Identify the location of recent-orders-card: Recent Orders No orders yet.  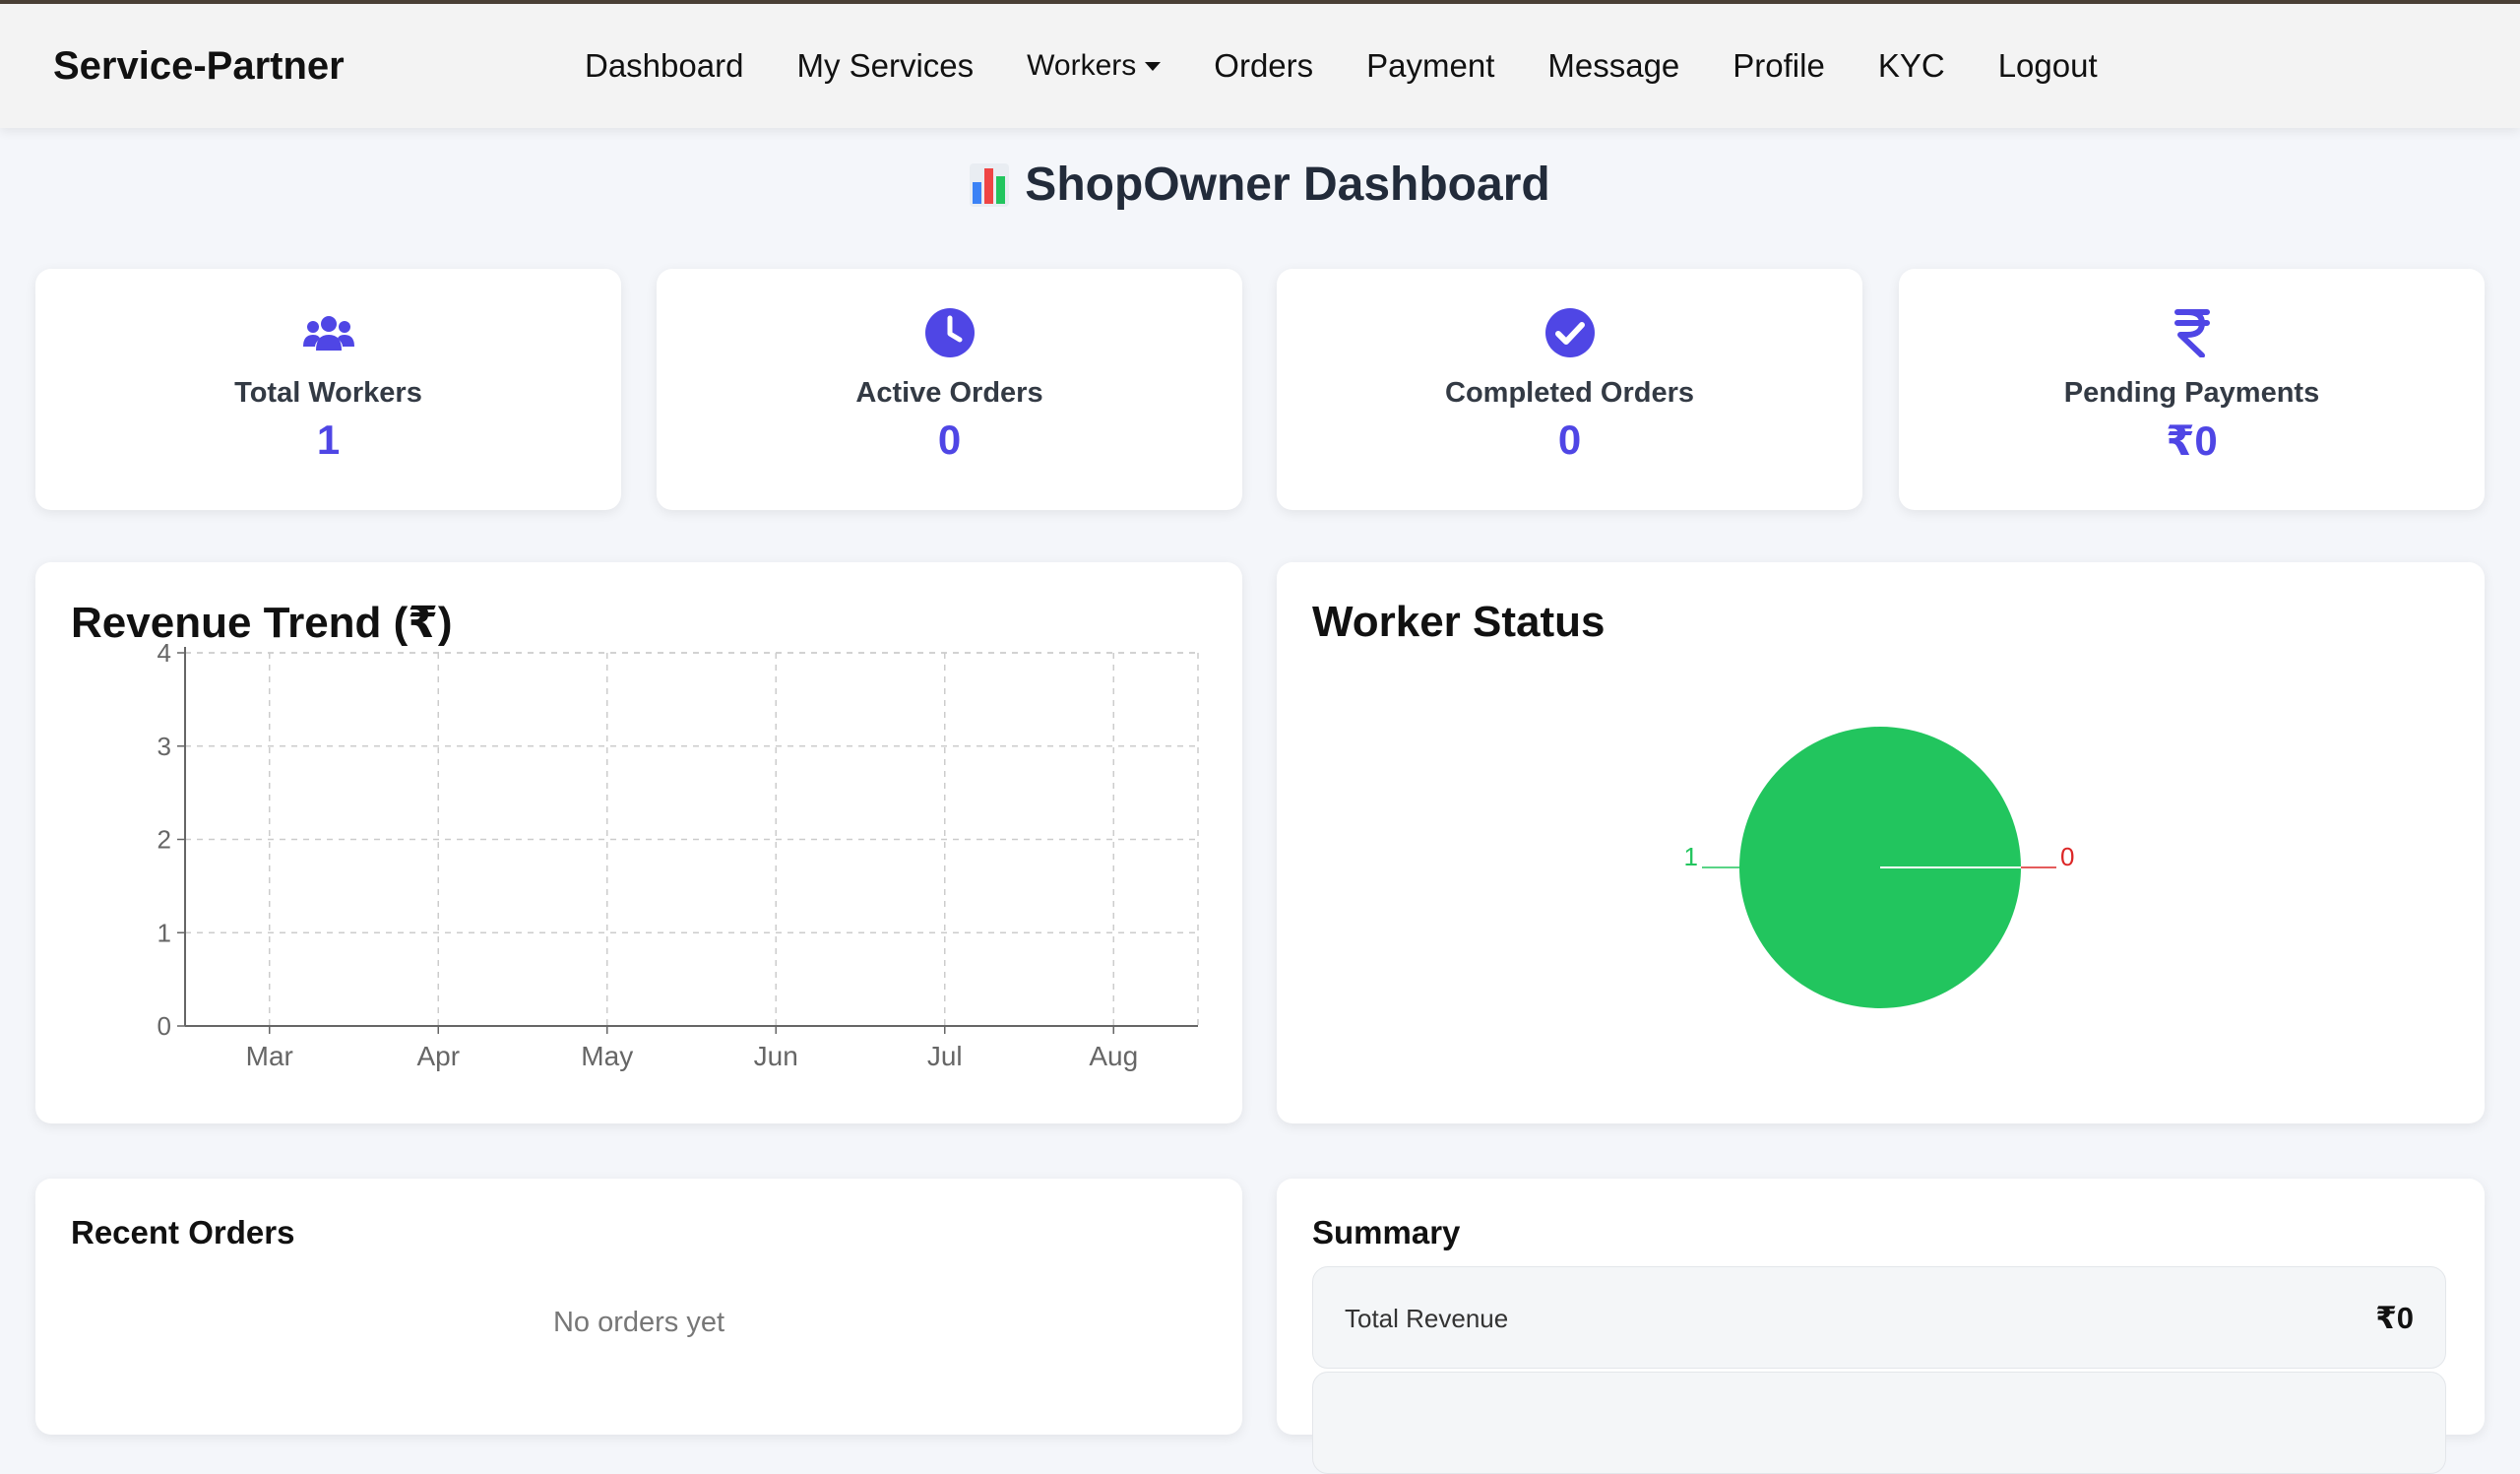
(638, 1307).